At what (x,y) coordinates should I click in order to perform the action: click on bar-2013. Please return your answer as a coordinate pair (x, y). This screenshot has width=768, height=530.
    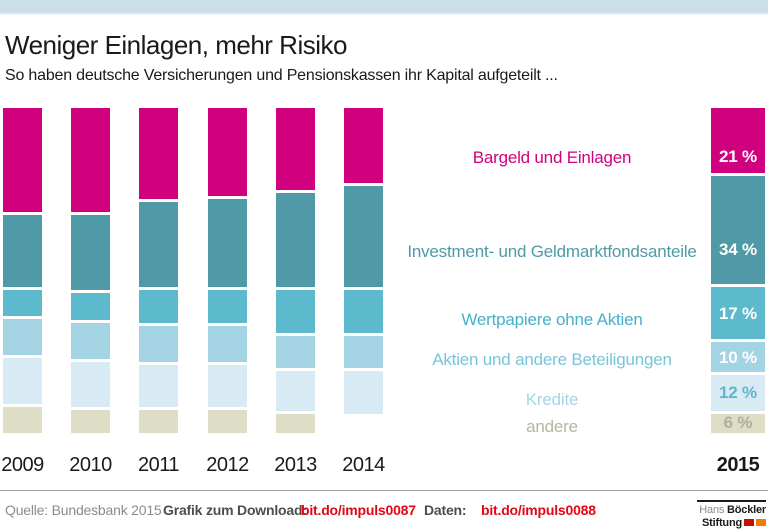
    Looking at the image, I should click on (295, 270).